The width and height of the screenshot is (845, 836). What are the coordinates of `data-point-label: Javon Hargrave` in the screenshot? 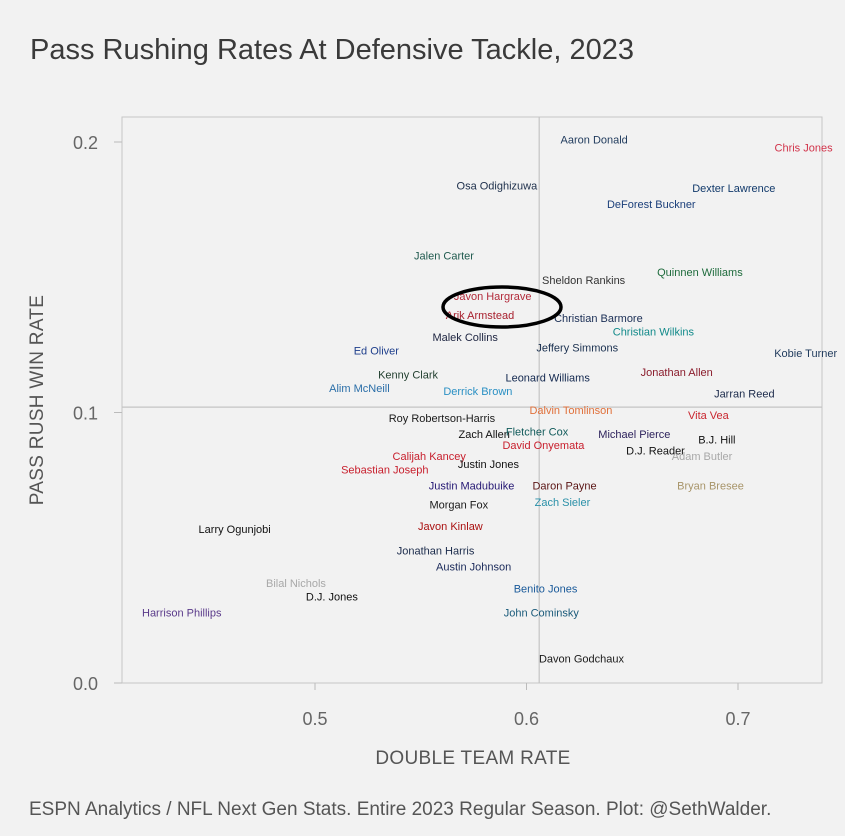 It's located at (493, 297).